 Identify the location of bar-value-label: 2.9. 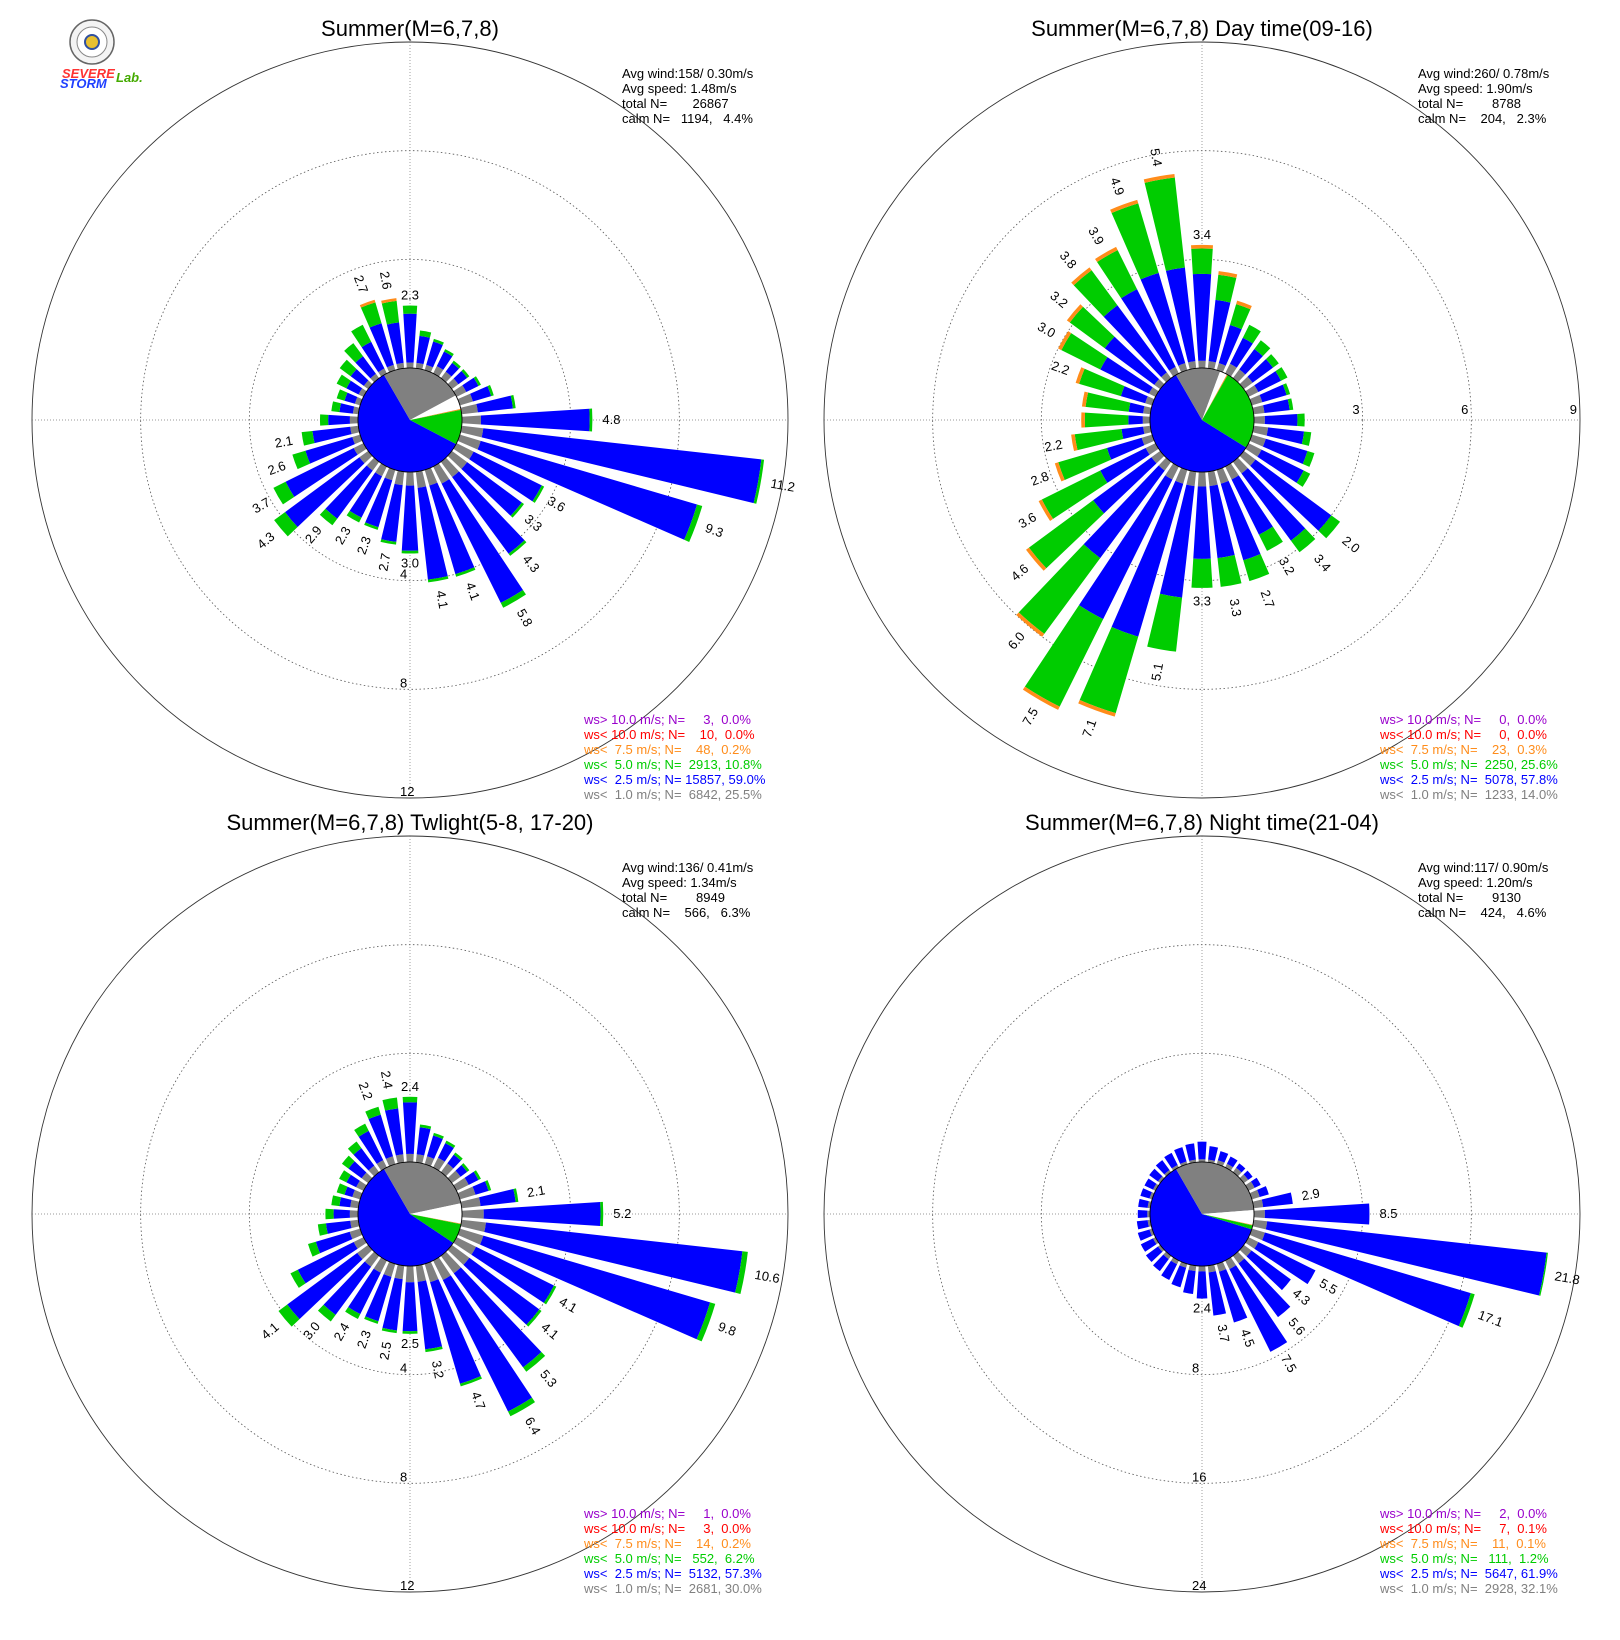
(313, 534).